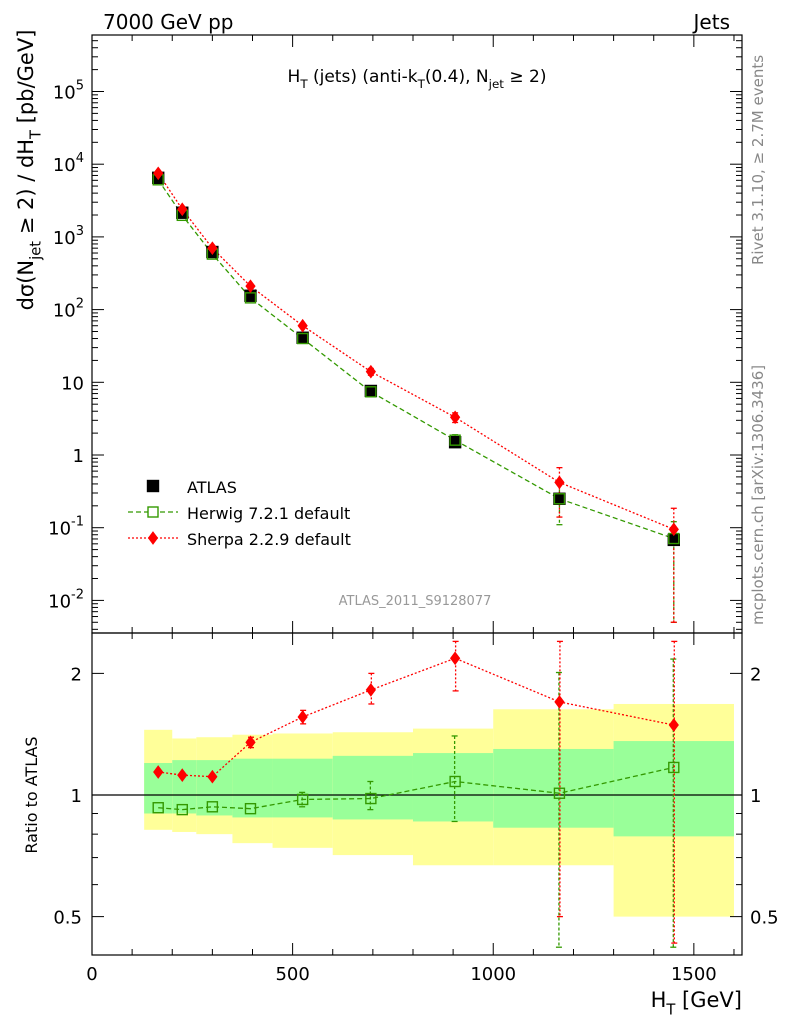  Describe the element at coordinates (66, 527) in the screenshot. I see `main-y-tick-label: 10⁻¹` at that location.